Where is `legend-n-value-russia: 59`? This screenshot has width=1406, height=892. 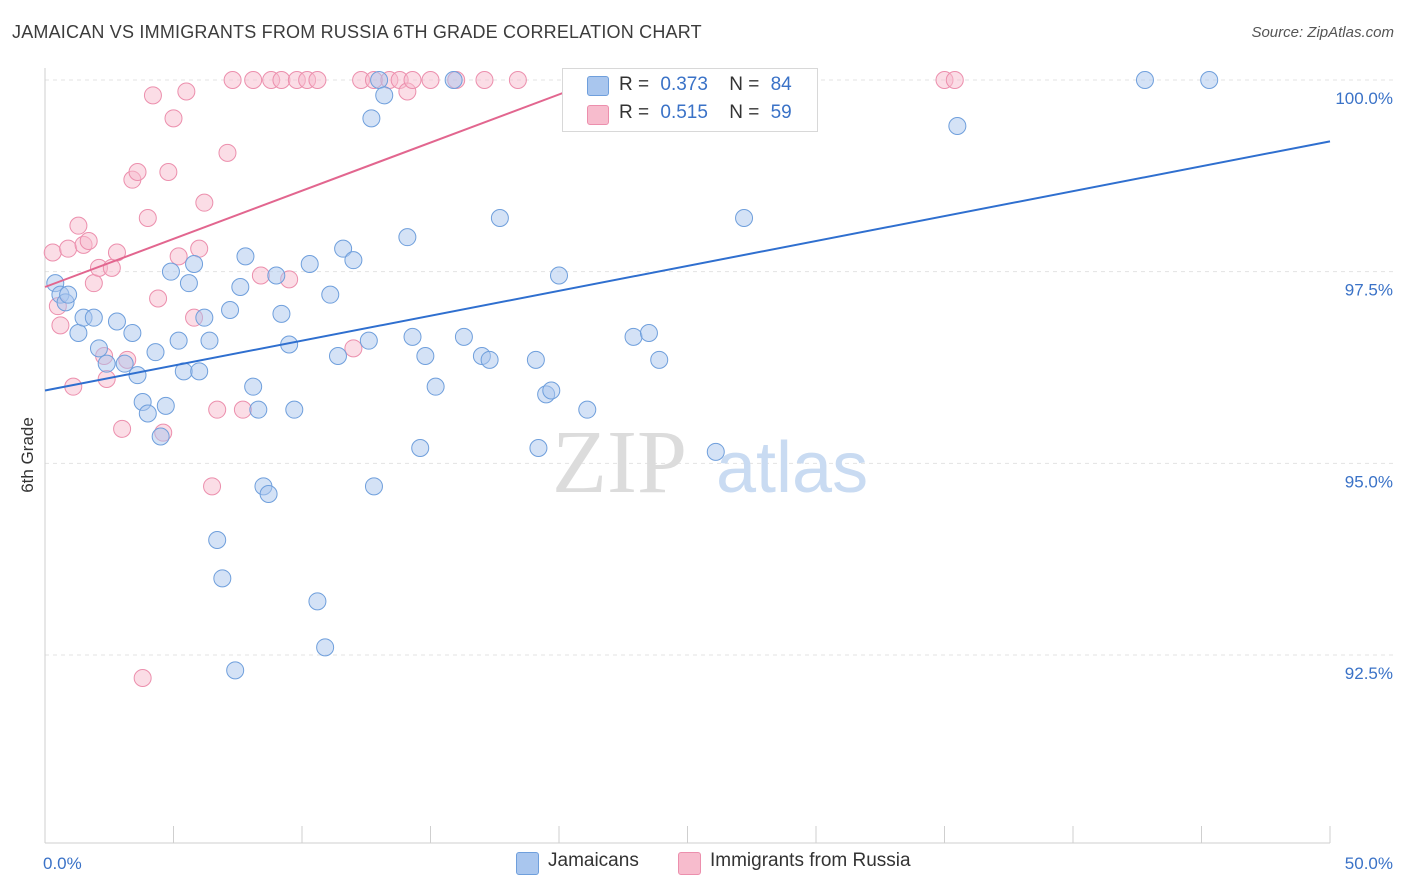 legend-n-value-russia: 59 is located at coordinates (781, 112).